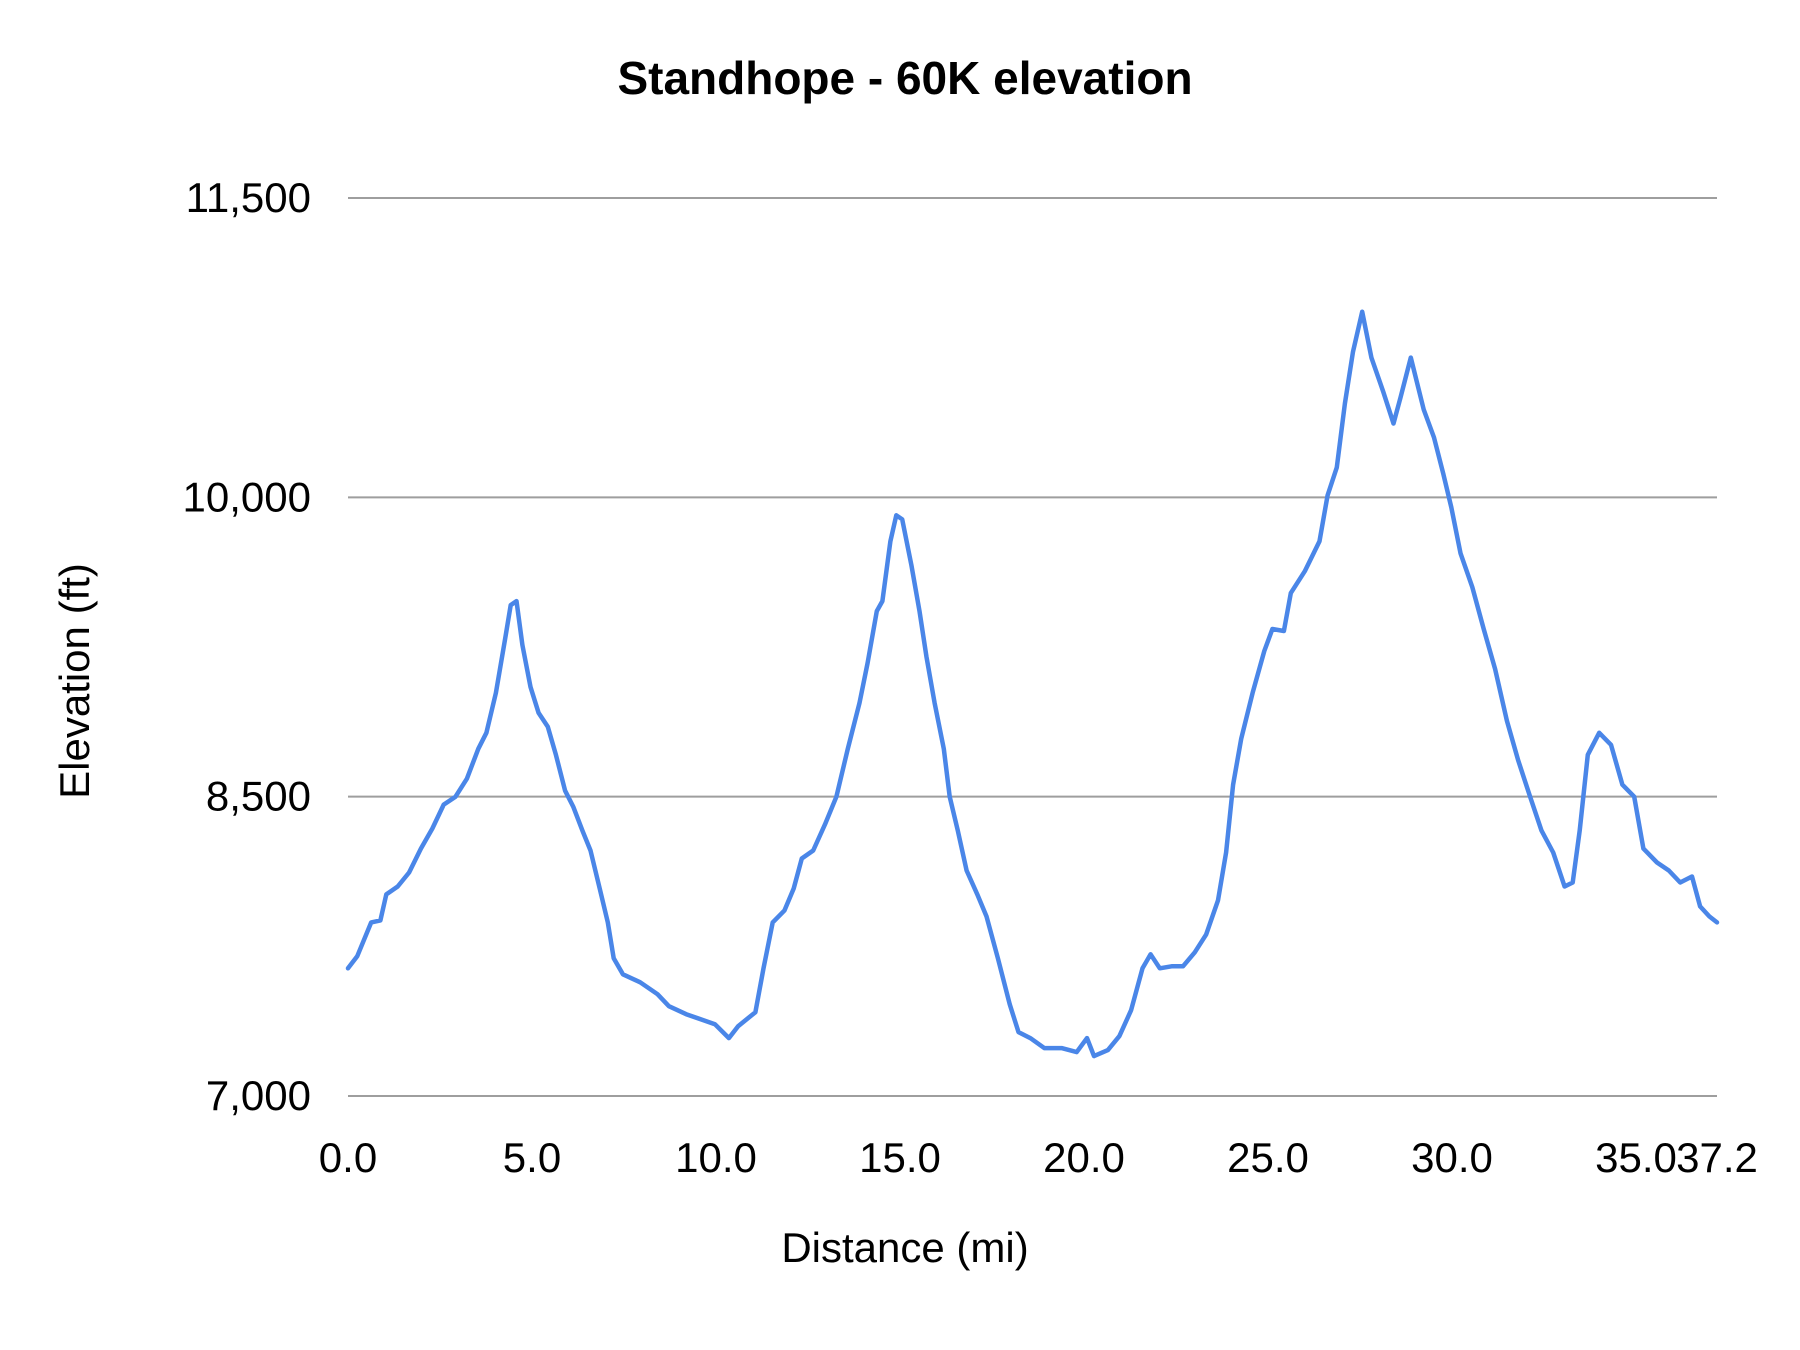  Describe the element at coordinates (716, 1157) in the screenshot. I see `x-tick-label: 10.0` at that location.